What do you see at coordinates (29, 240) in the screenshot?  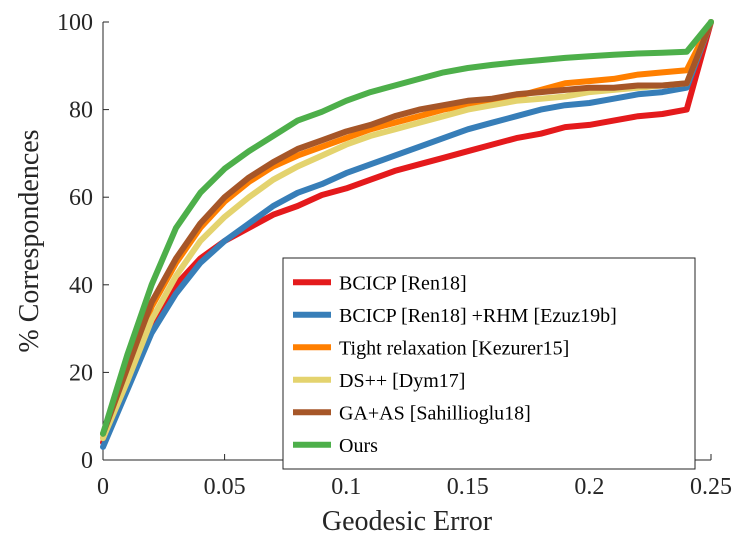 I see `y-axis-title: % Correspondences` at bounding box center [29, 240].